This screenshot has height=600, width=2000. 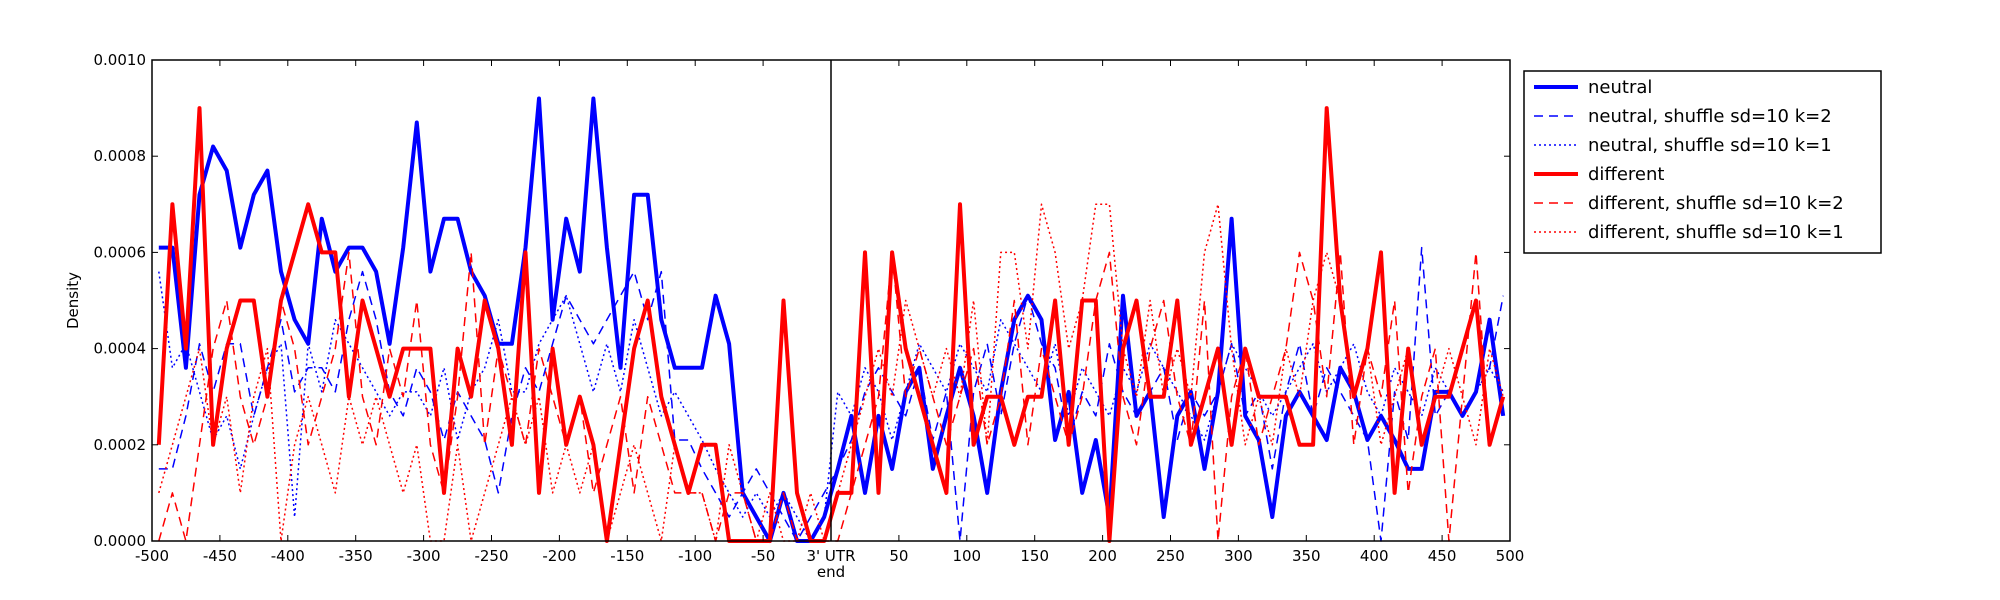 I want to click on x-tick-label: -350, so click(x=356, y=556).